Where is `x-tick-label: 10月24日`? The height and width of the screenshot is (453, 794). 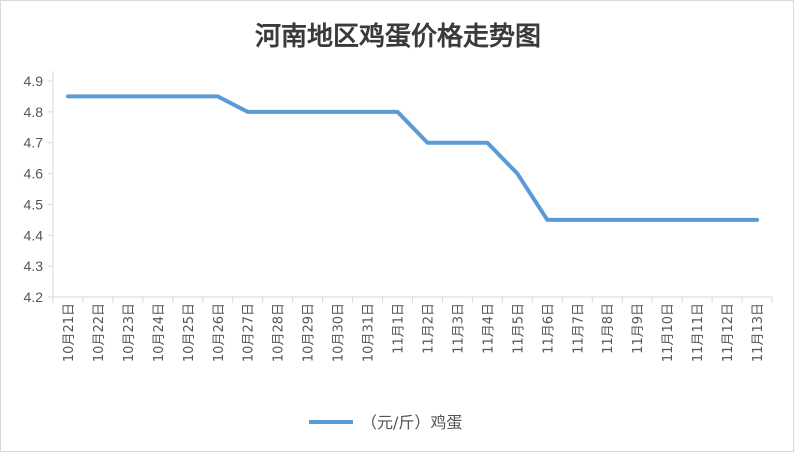
x-tick-label: 10月24日 is located at coordinates (159, 332).